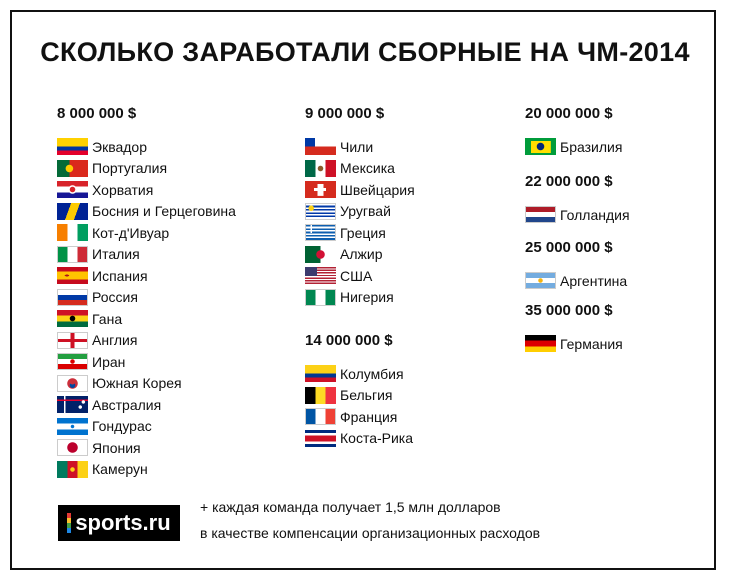 This screenshot has width=730, height=584. I want to click on team-row: Колумбия, so click(359, 374).